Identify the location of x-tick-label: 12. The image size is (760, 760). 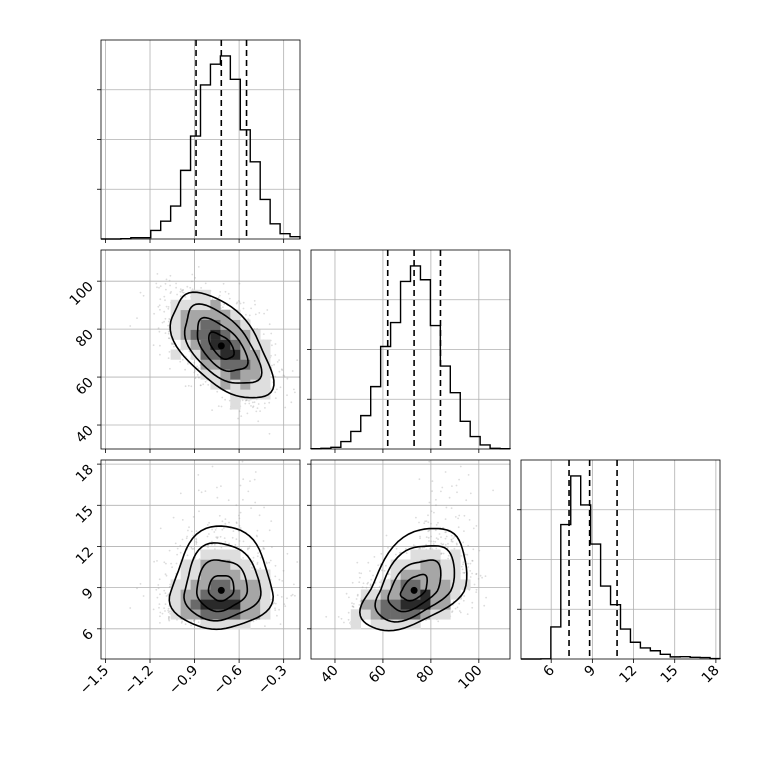
(628, 675).